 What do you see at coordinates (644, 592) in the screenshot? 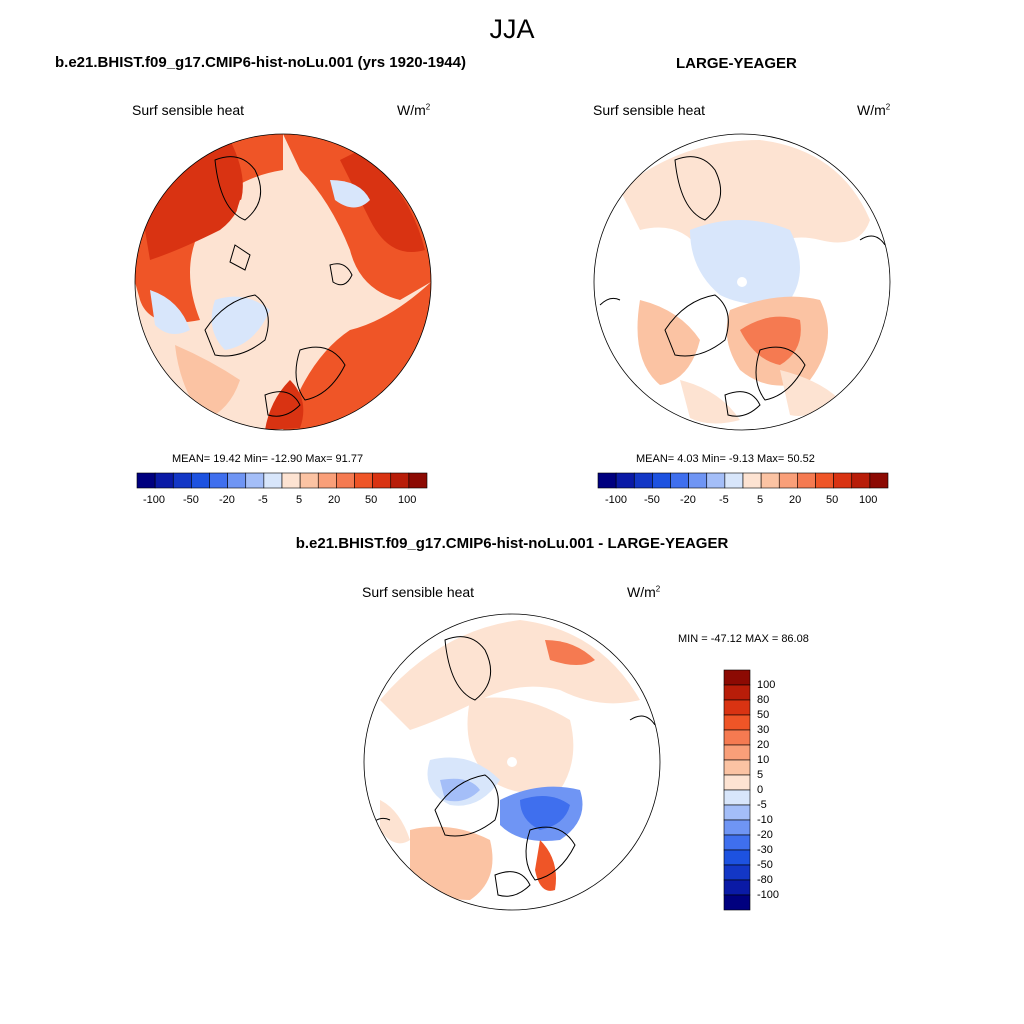
I see `diff-units-label: W/m2` at bounding box center [644, 592].